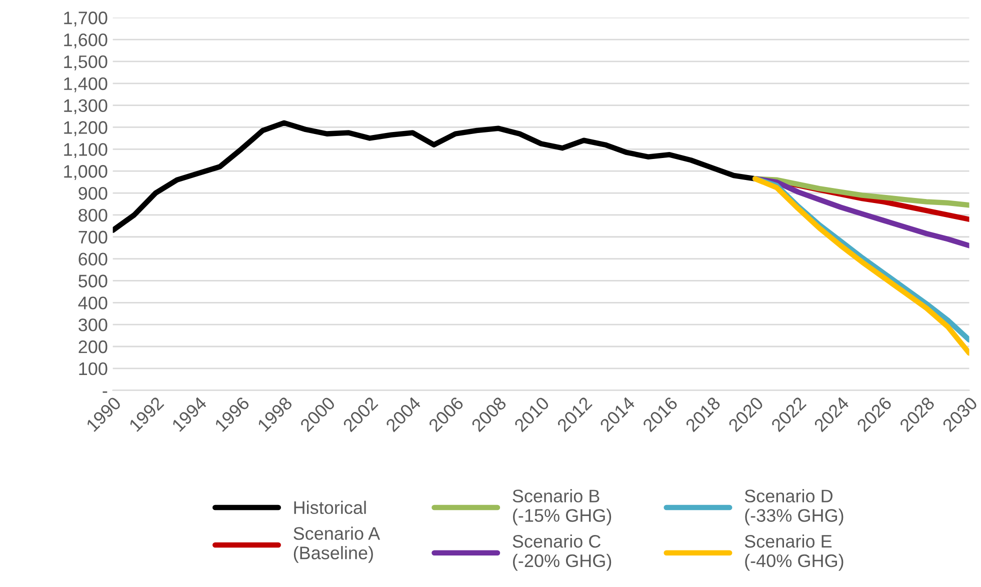 The height and width of the screenshot is (587, 981). Describe the element at coordinates (93, 193) in the screenshot. I see `y-tick-label: 900` at that location.